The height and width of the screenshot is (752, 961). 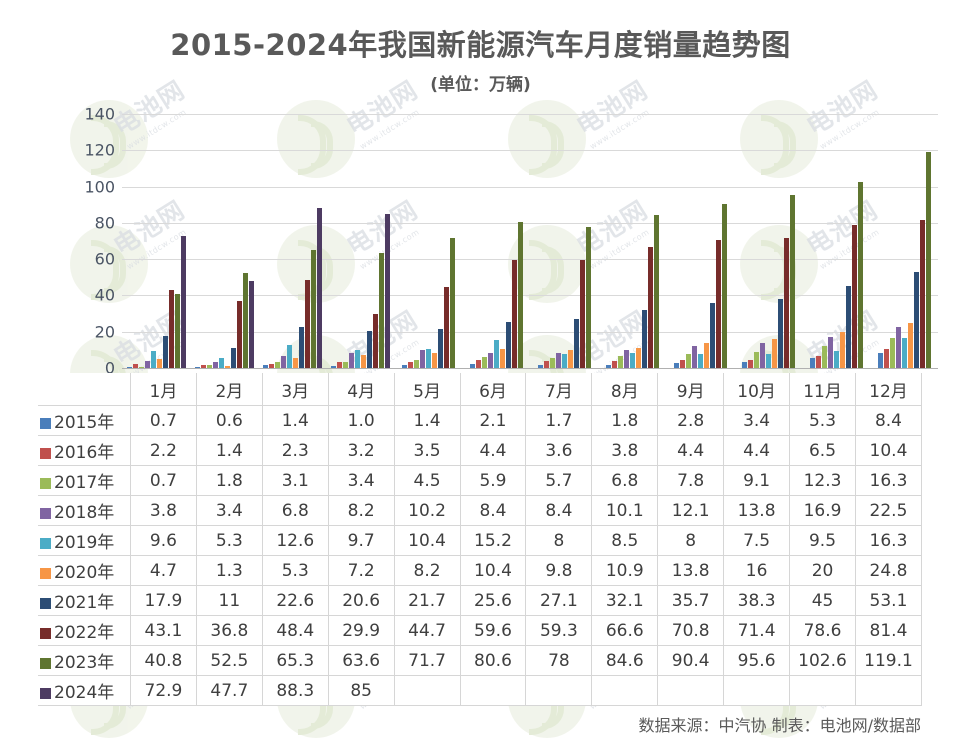 What do you see at coordinates (165, 351) in the screenshot?
I see `bar-2021年-1月` at bounding box center [165, 351].